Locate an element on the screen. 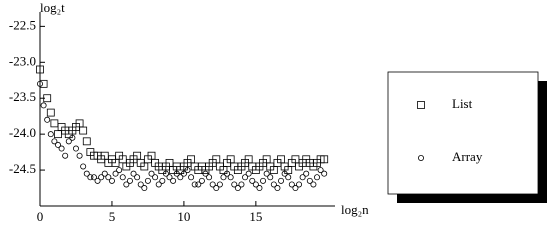 The image size is (549, 240). legend-label: Array is located at coordinates (467, 156).